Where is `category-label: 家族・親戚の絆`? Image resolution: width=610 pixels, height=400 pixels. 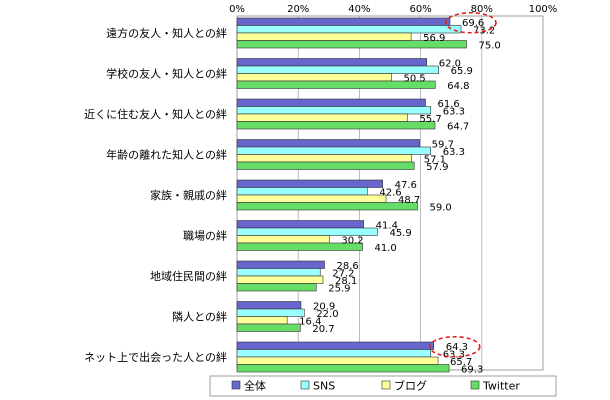 category-label: 家族・親戚の絆 is located at coordinates (188, 195).